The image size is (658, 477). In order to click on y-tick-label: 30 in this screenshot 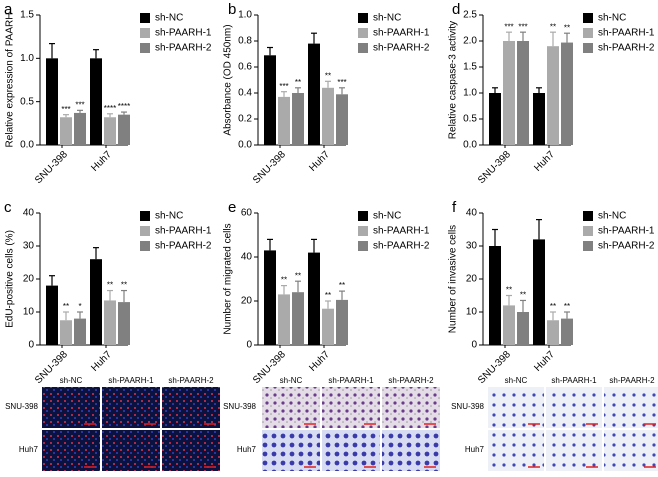, I will do `click(472, 246)`.